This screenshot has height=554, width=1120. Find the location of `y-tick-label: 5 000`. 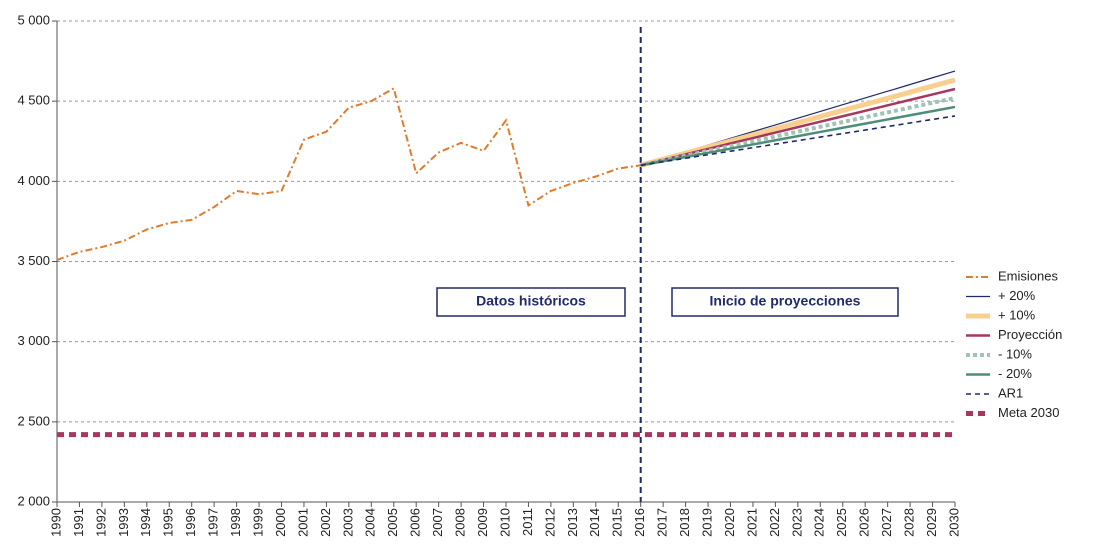

y-tick-label: 5 000 is located at coordinates (33, 19).